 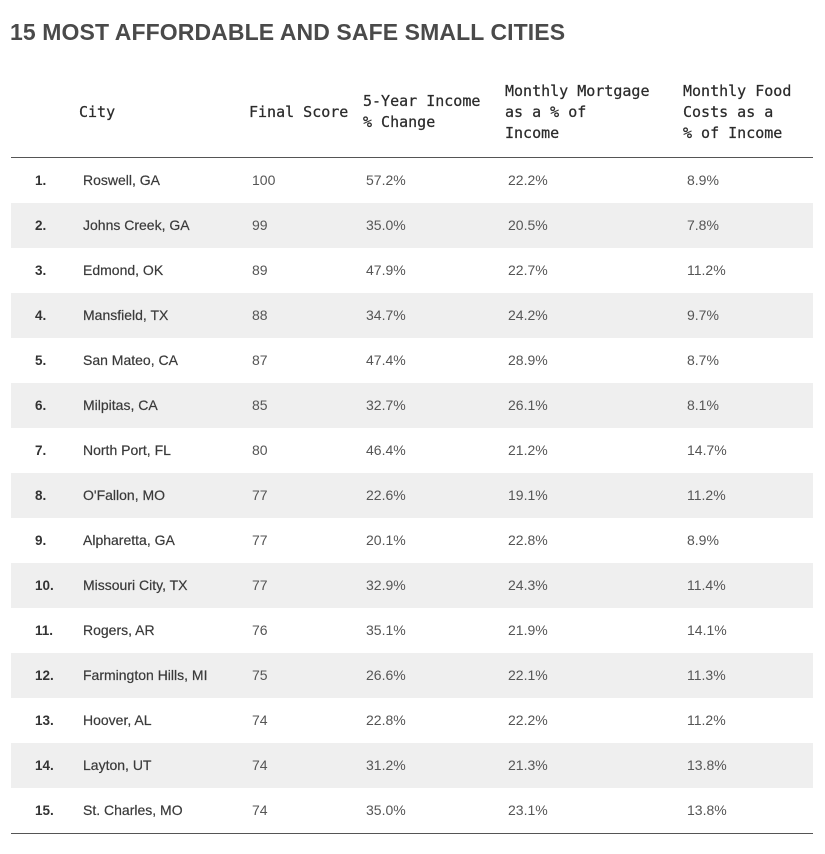 I want to click on city-cell: Rogers, AR, so click(x=119, y=630).